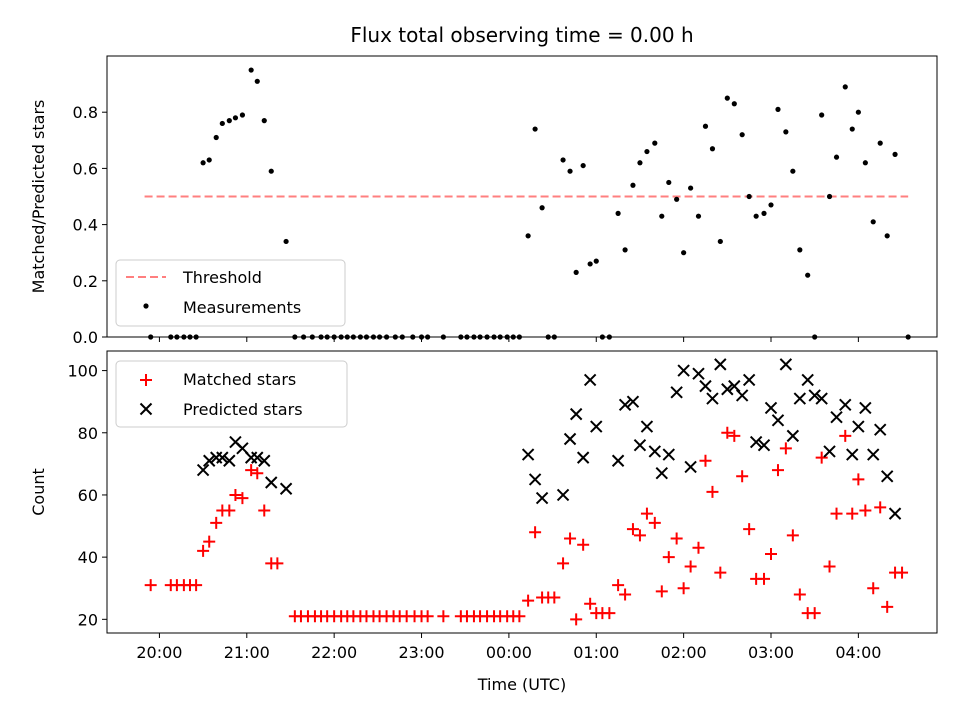 The height and width of the screenshot is (720, 960). I want to click on bottom-ytick-label: 60, so click(88, 495).